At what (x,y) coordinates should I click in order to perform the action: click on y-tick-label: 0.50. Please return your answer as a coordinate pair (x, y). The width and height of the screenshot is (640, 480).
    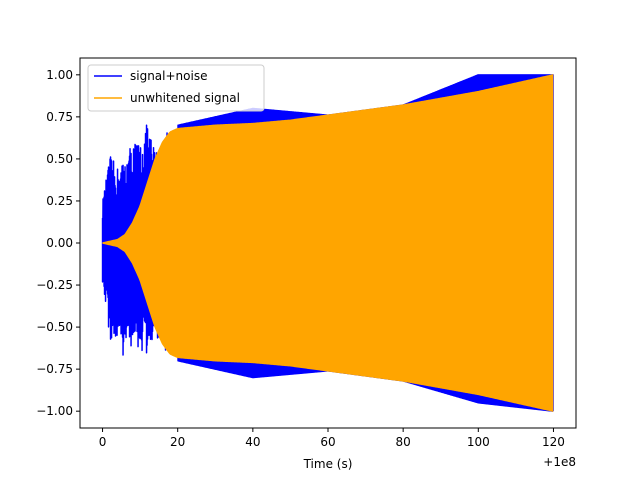
    Looking at the image, I should click on (59, 159).